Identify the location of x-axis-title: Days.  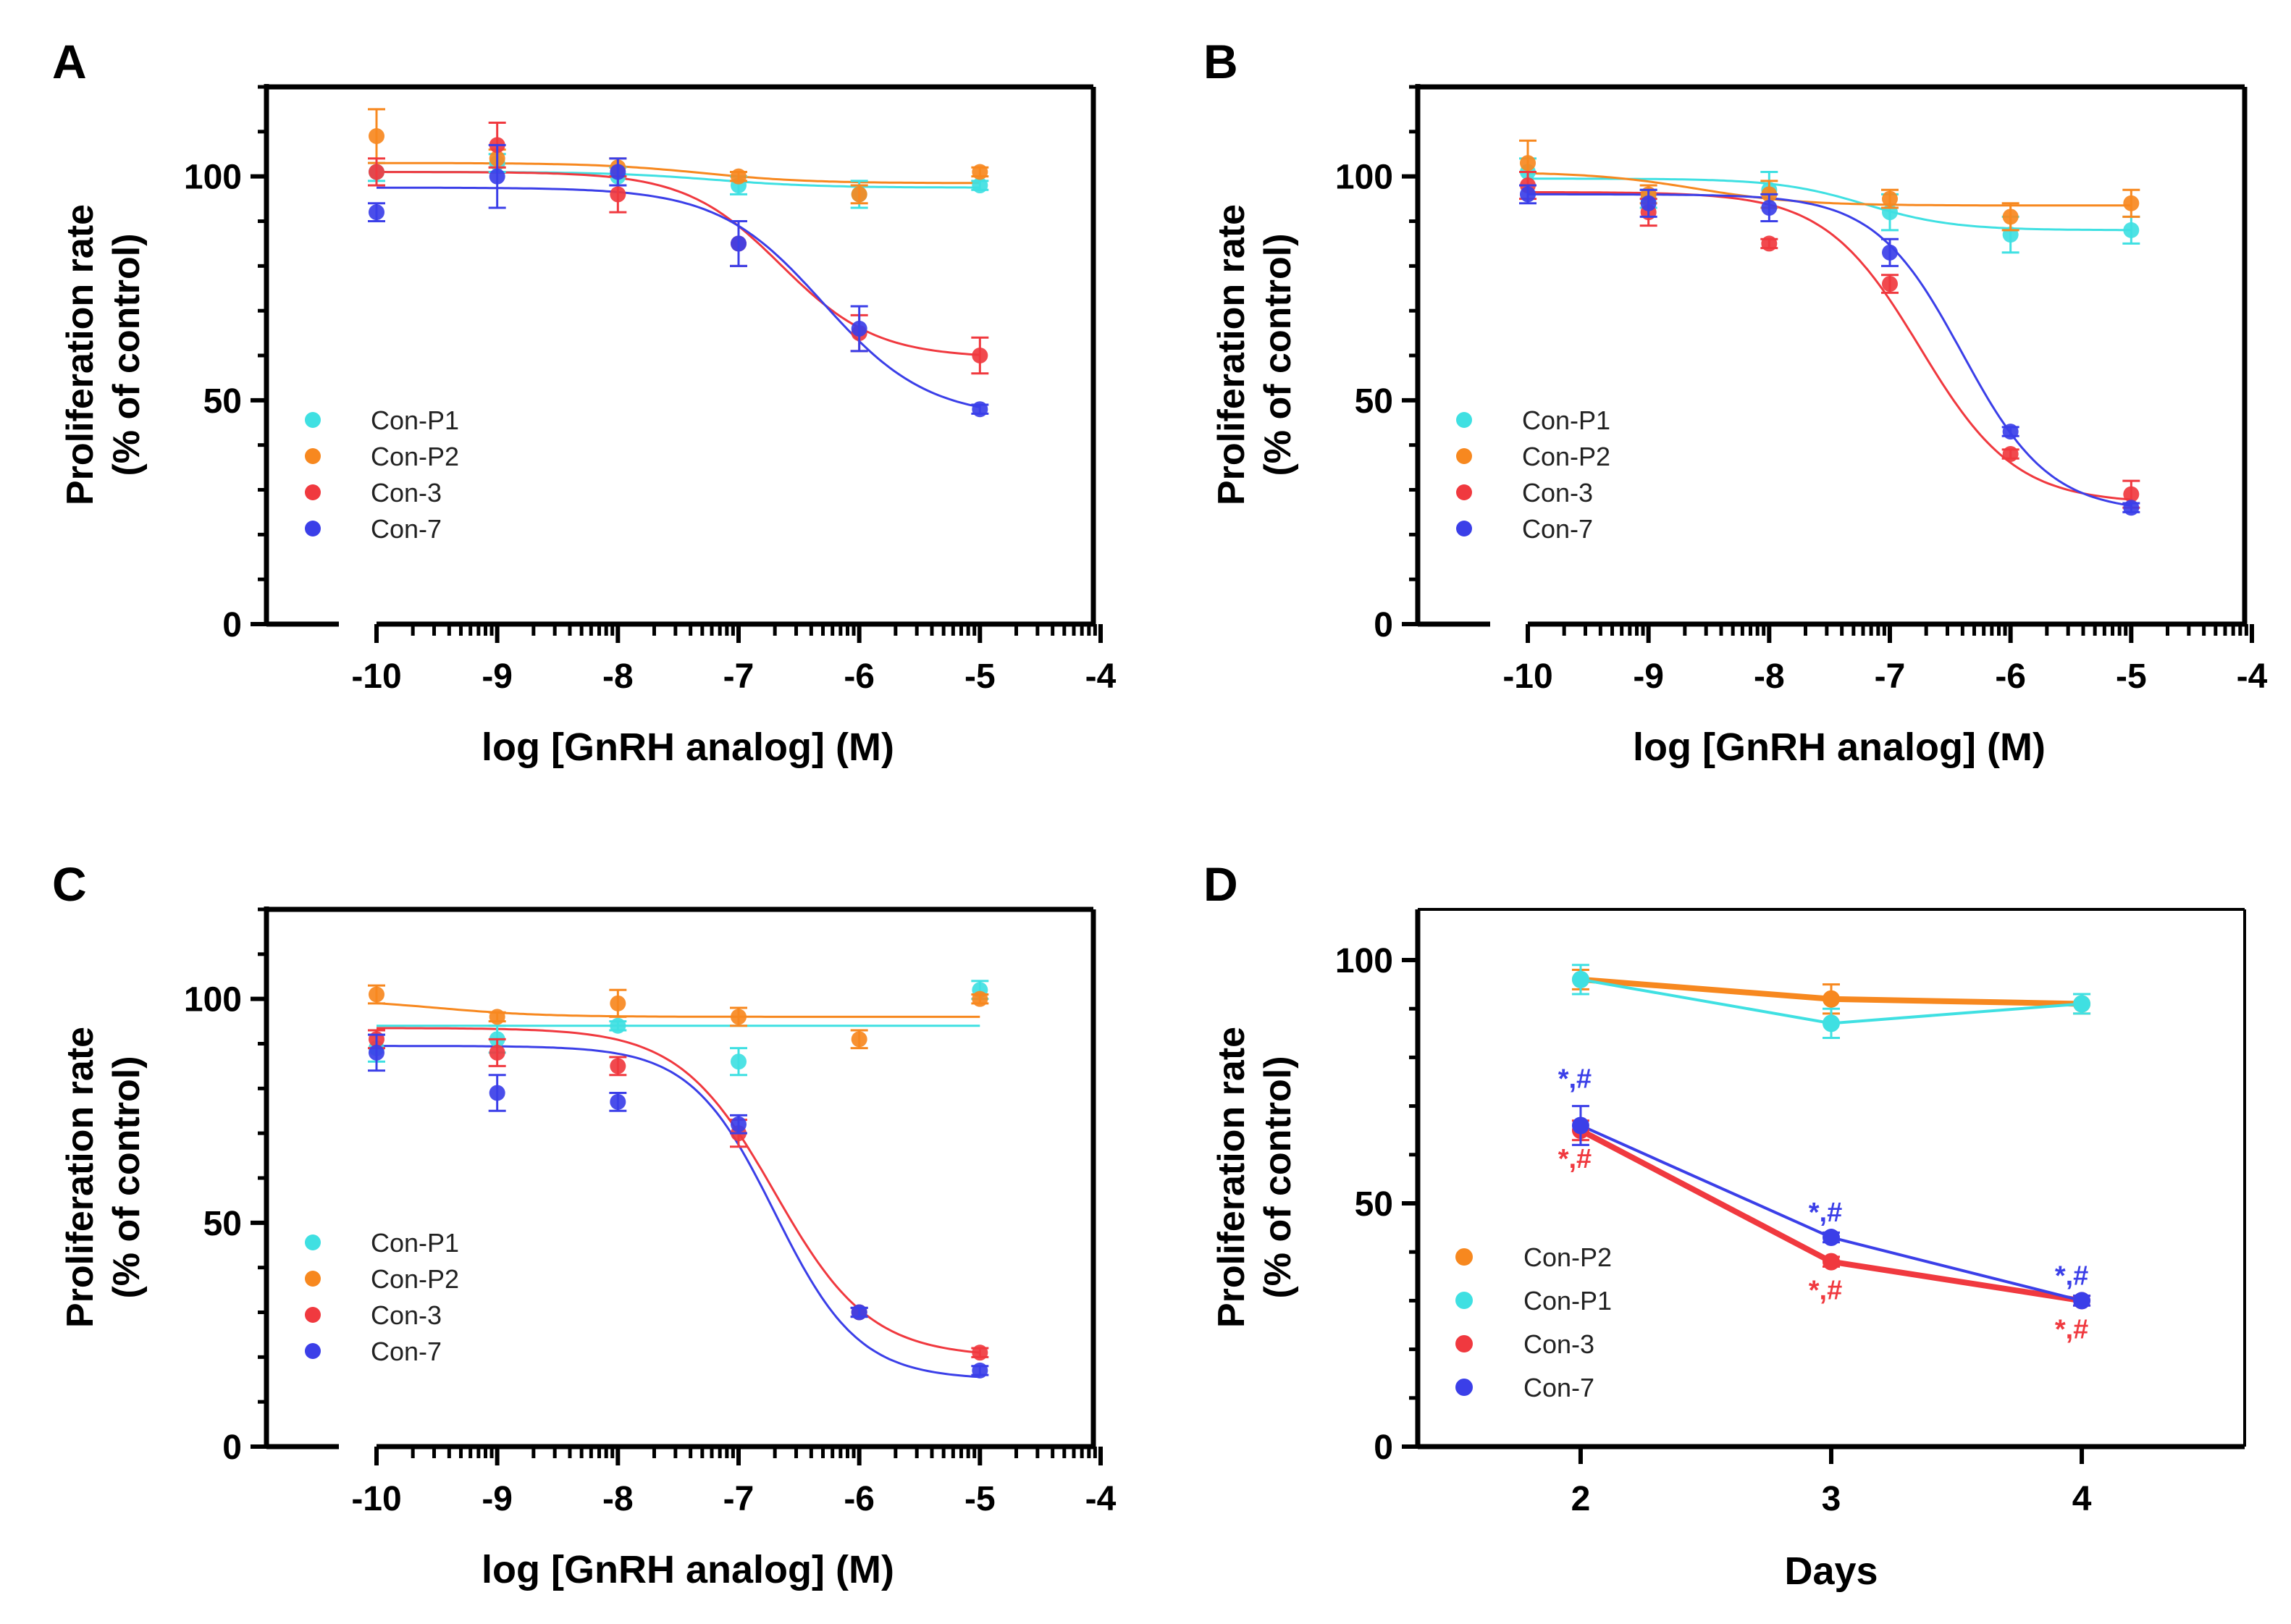
(1831, 1571).